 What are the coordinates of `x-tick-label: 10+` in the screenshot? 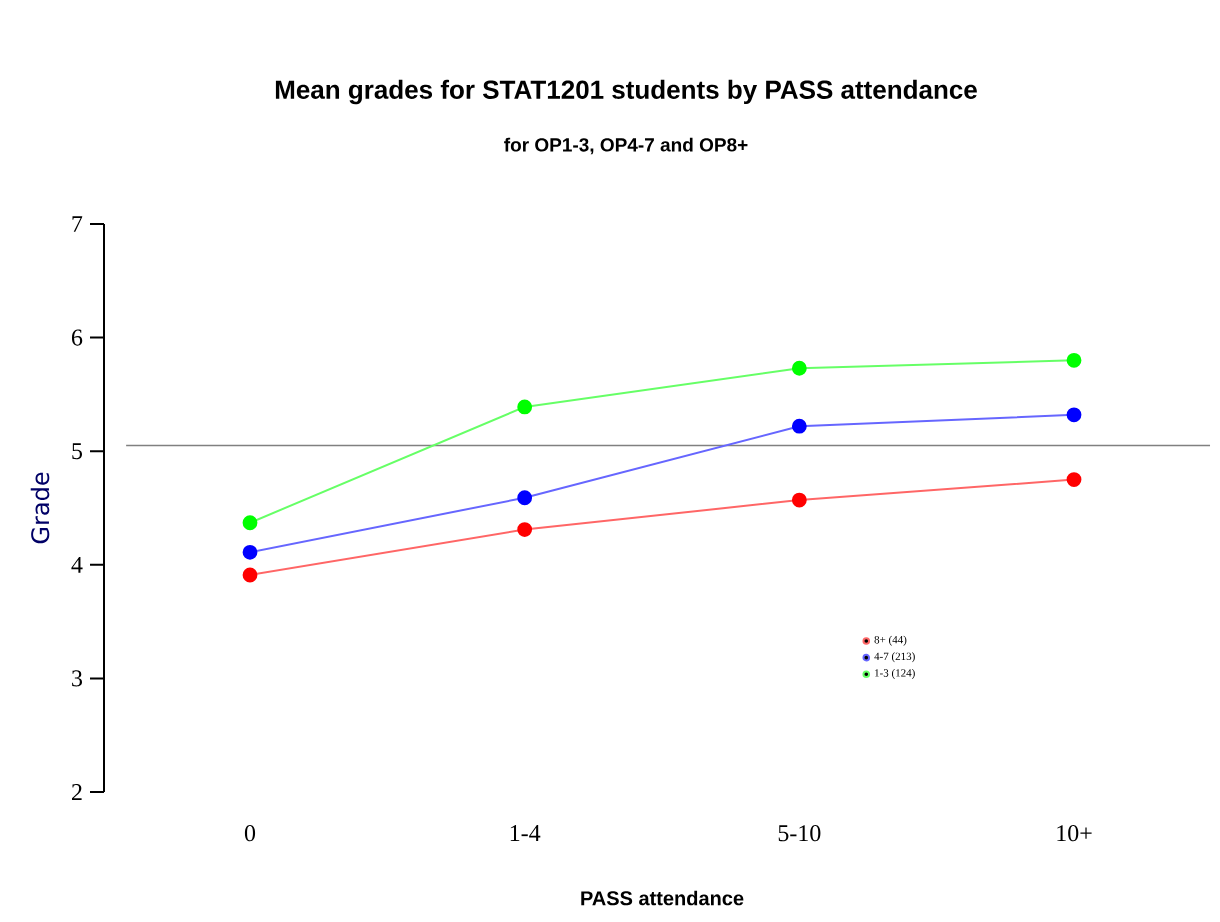 It's located at (1074, 833).